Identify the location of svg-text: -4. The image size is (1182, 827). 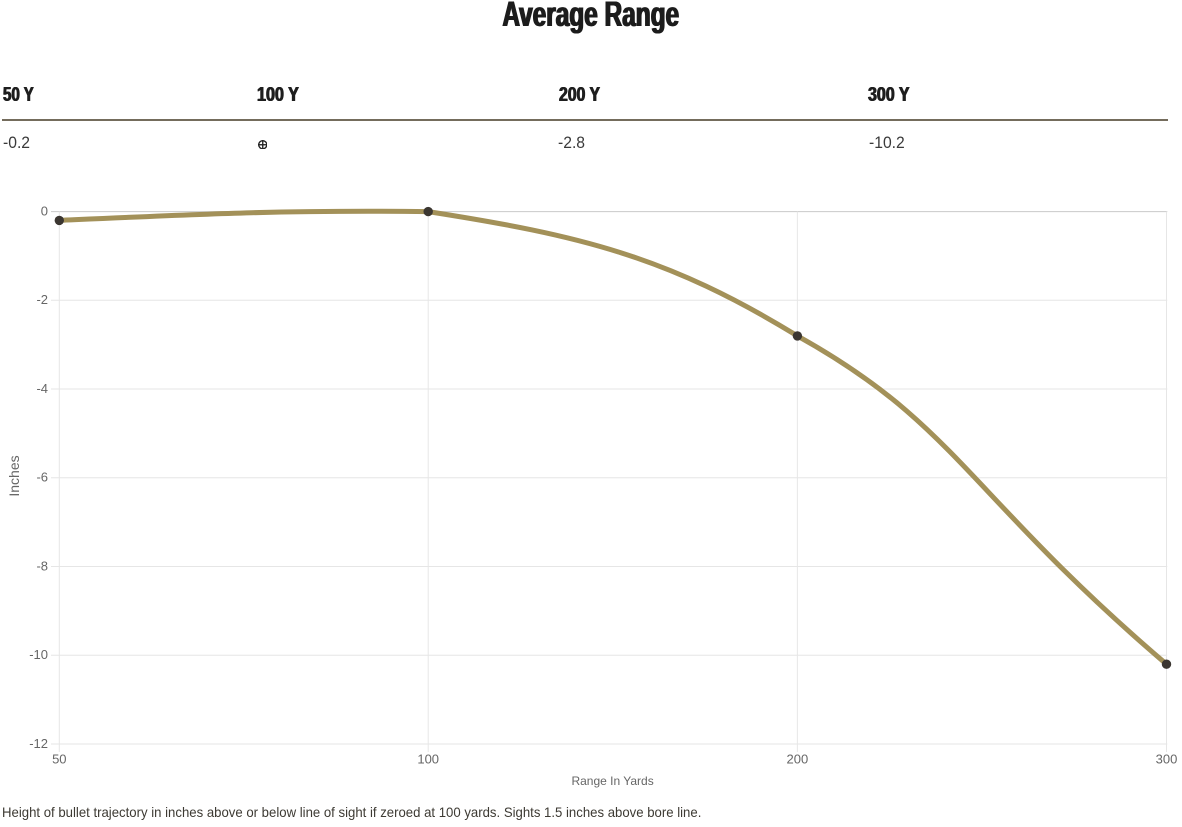
(42, 388).